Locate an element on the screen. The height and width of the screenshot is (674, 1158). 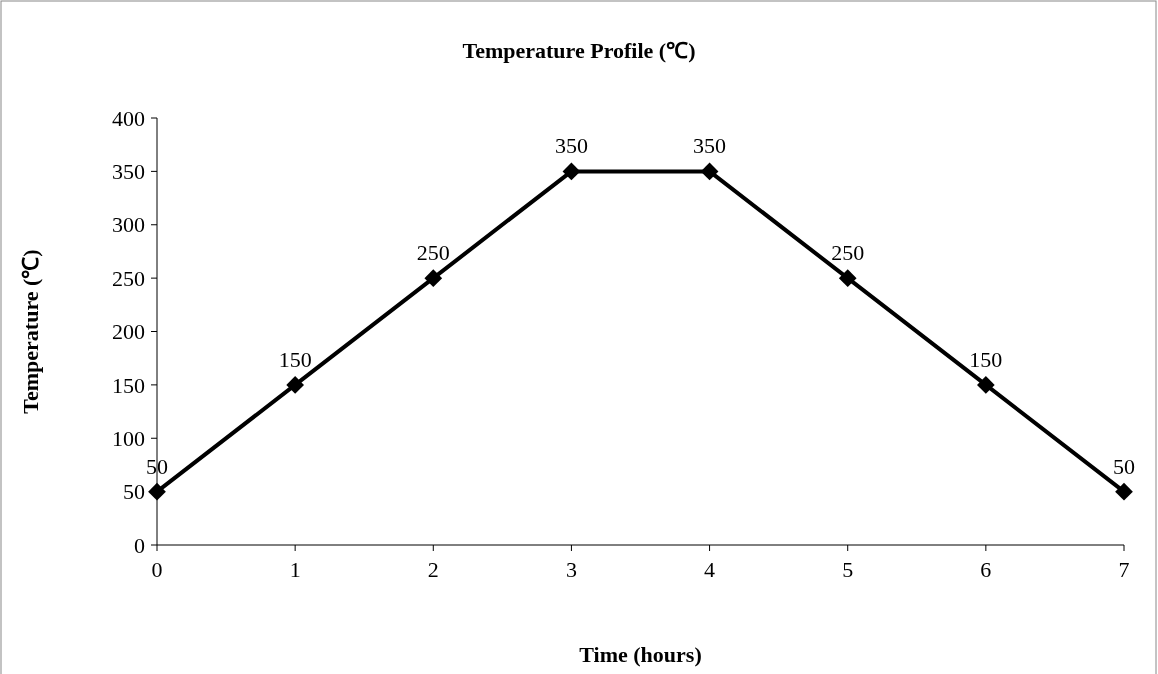
y-tick-label: 150 is located at coordinates (128, 385).